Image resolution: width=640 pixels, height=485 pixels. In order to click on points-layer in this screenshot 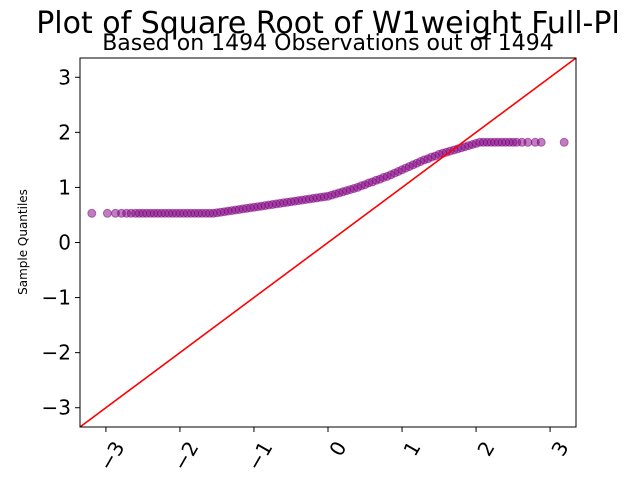, I will do `click(328, 177)`.